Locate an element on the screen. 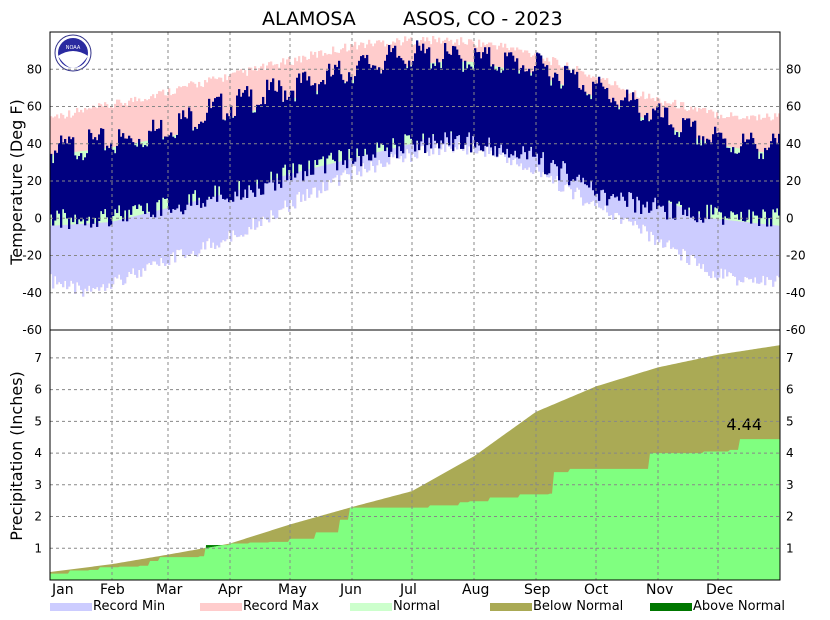  legend-label: Above Normal is located at coordinates (739, 606).